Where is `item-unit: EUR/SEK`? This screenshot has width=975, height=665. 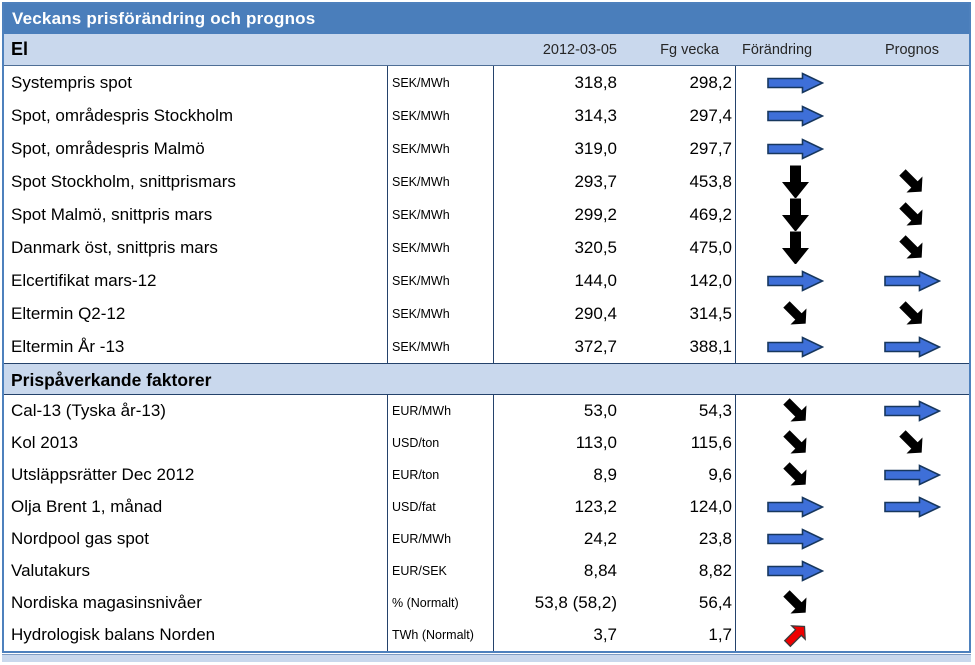
item-unit: EUR/SEK is located at coordinates (440, 571).